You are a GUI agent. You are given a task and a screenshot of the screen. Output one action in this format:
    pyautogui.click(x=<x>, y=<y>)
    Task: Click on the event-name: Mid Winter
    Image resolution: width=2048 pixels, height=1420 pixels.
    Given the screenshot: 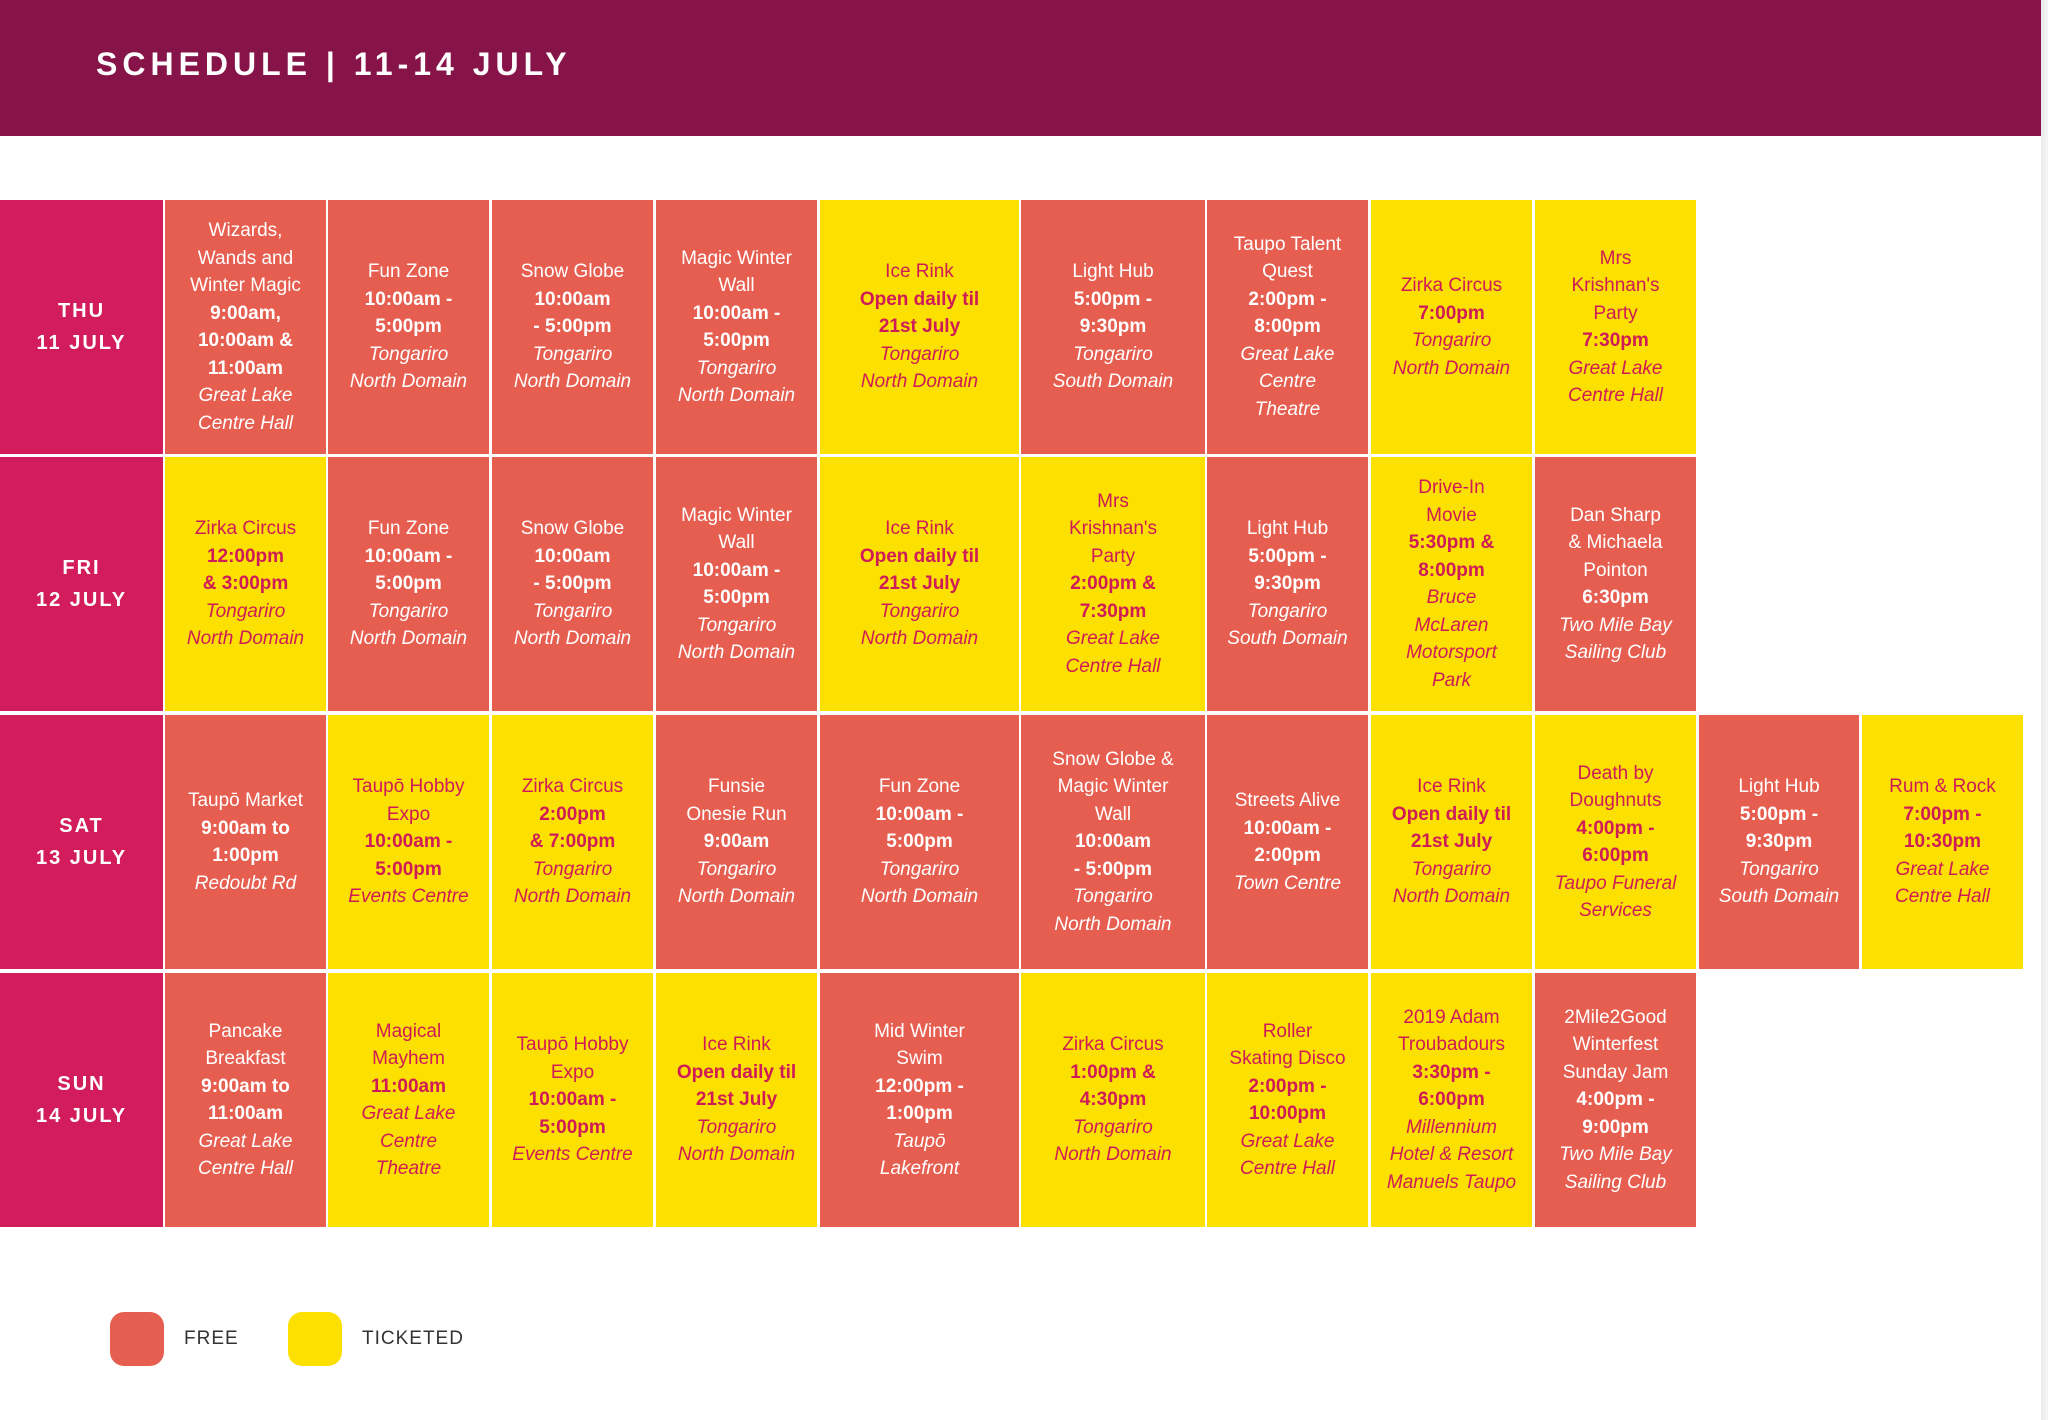 What is the action you would take?
    pyautogui.click(x=919, y=1031)
    